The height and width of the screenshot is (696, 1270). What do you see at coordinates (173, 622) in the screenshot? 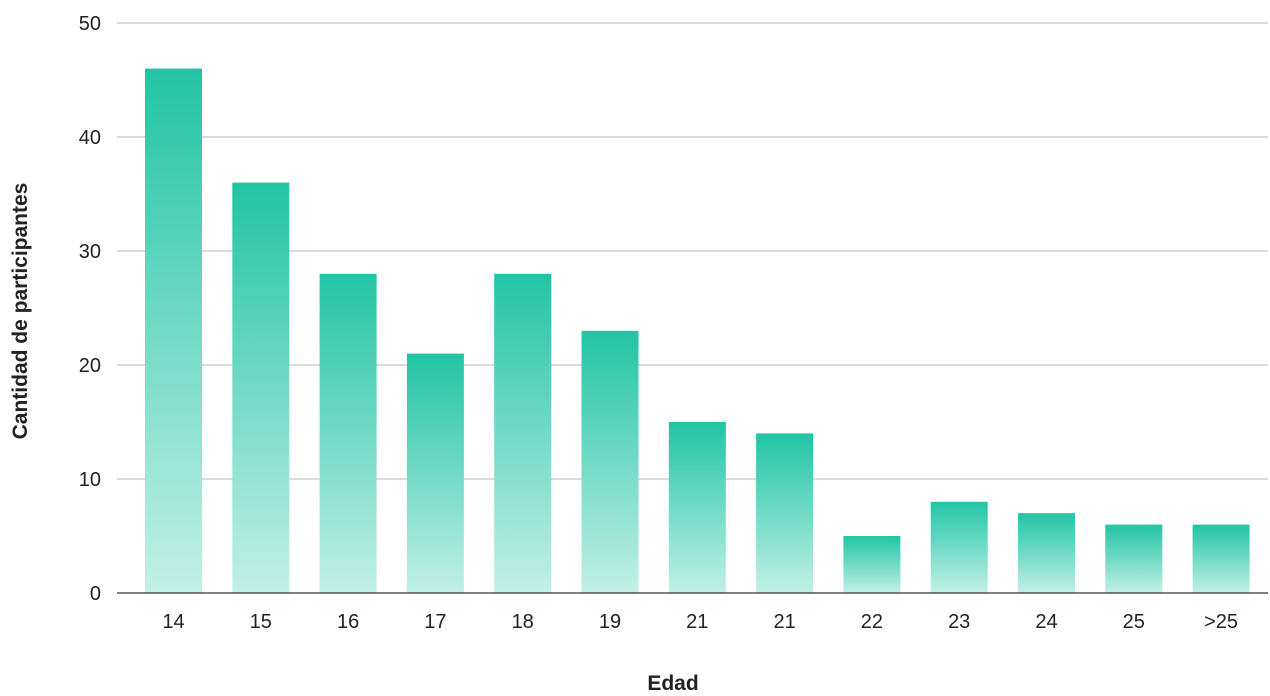
I see `x-tick-label: 14` at bounding box center [173, 622].